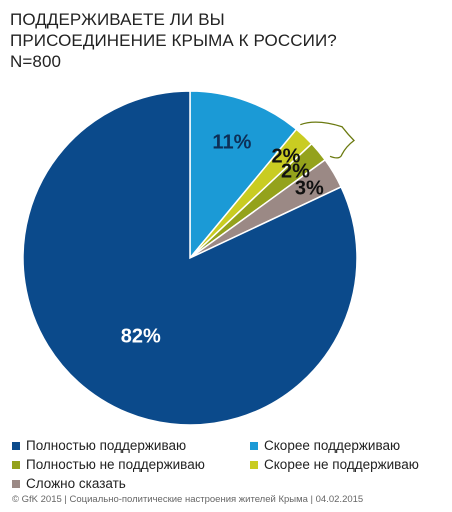  I want to click on legend-item-fully-support: Полностью поддерживаю, so click(131, 445).